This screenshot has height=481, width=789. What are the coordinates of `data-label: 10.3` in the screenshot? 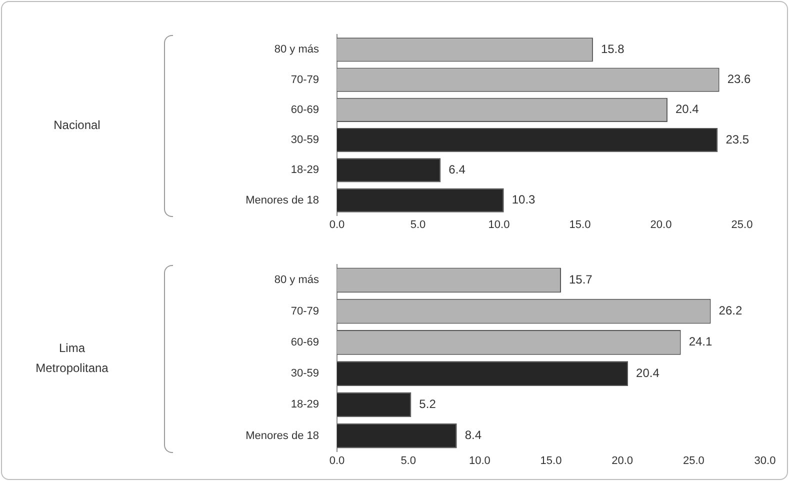 It's located at (524, 199).